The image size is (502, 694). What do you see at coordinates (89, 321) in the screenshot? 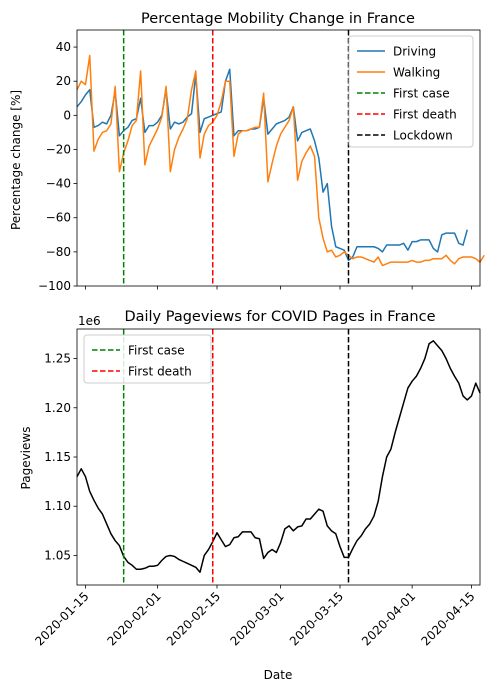
I see `bottom-chart-offset-label: 1e6` at bounding box center [89, 321].